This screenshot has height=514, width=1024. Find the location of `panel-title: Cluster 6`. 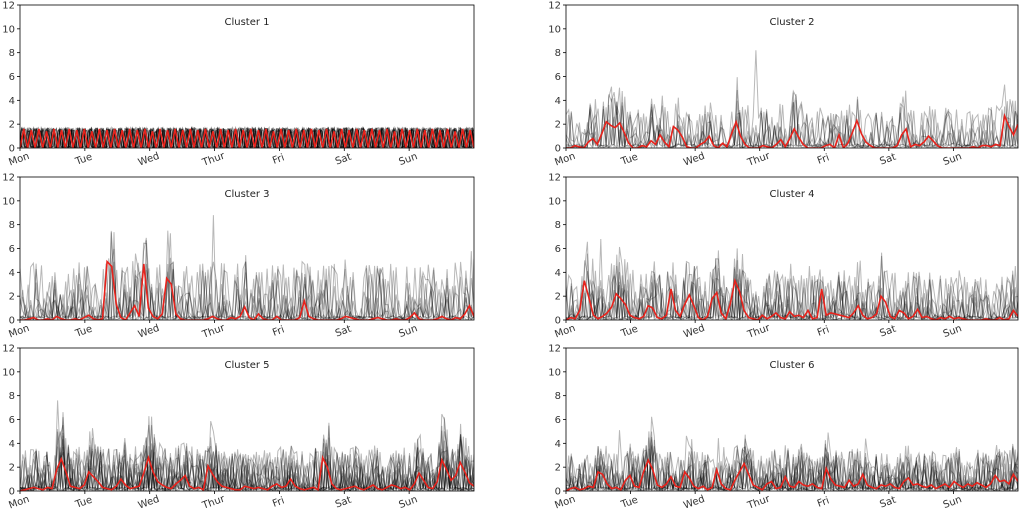

panel-title: Cluster 6 is located at coordinates (791, 365).